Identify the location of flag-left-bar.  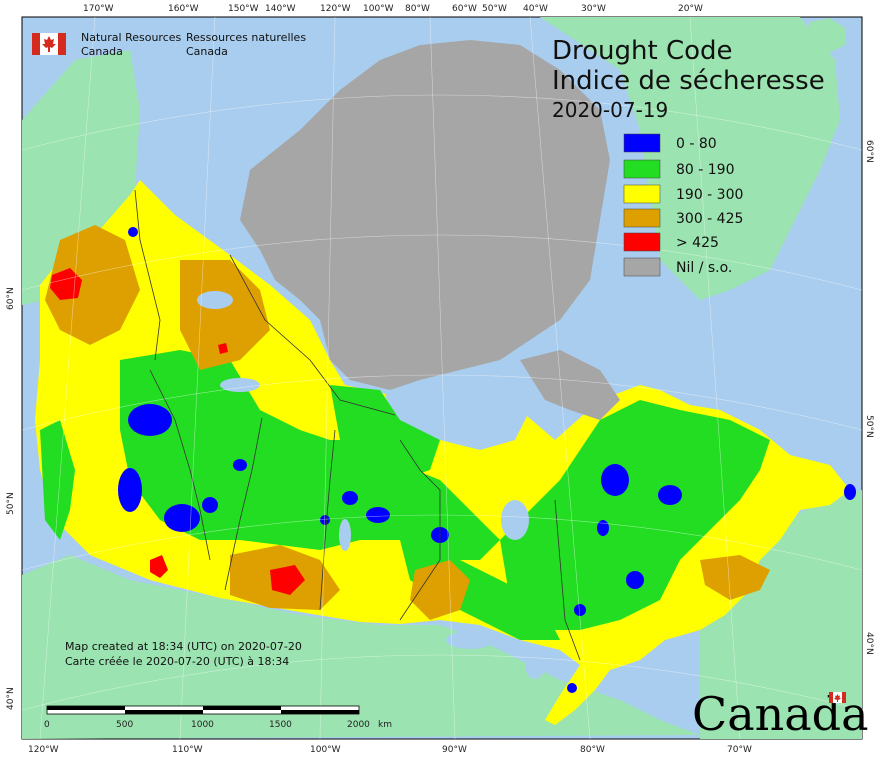
(36, 44).